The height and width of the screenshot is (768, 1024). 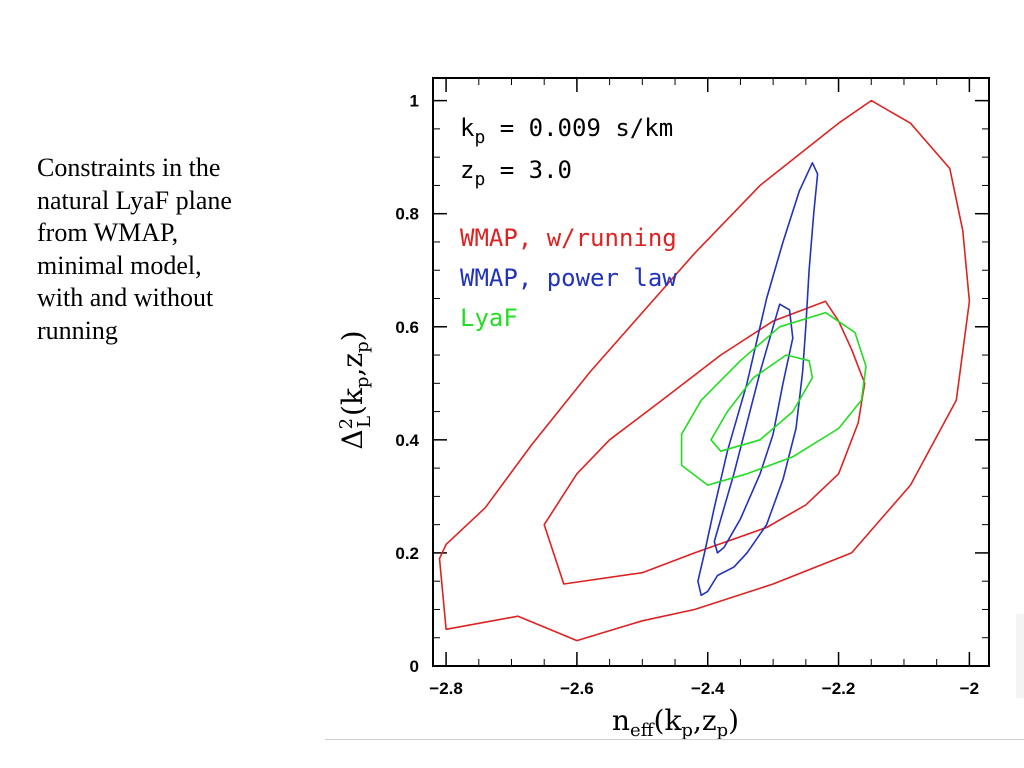 What do you see at coordinates (407, 440) in the screenshot?
I see `y-tick-label: 0.4` at bounding box center [407, 440].